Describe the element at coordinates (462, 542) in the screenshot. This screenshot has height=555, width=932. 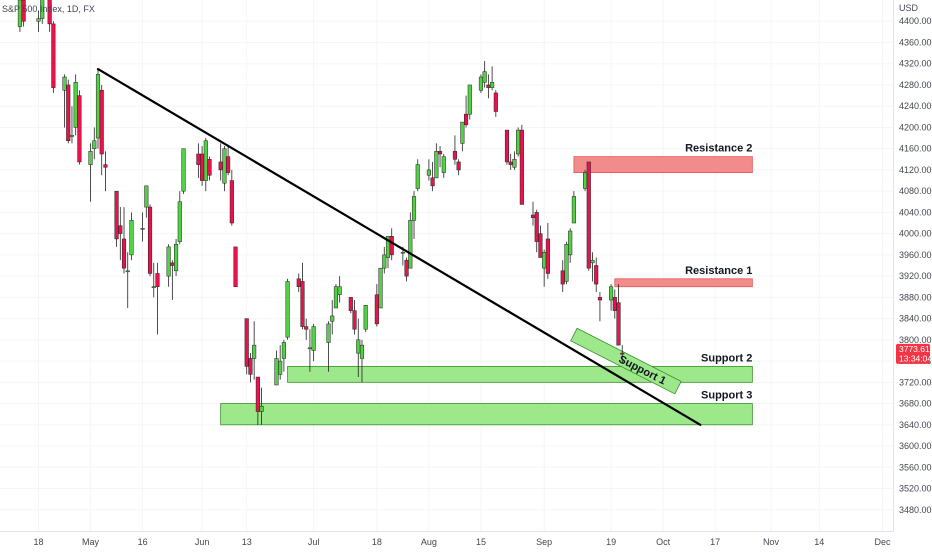
I see `time-axis: 18 May 16 Jun 13 Jul 18 Aug 15 Sep 19 Oct 17 Nov 14 Dec` at that location.